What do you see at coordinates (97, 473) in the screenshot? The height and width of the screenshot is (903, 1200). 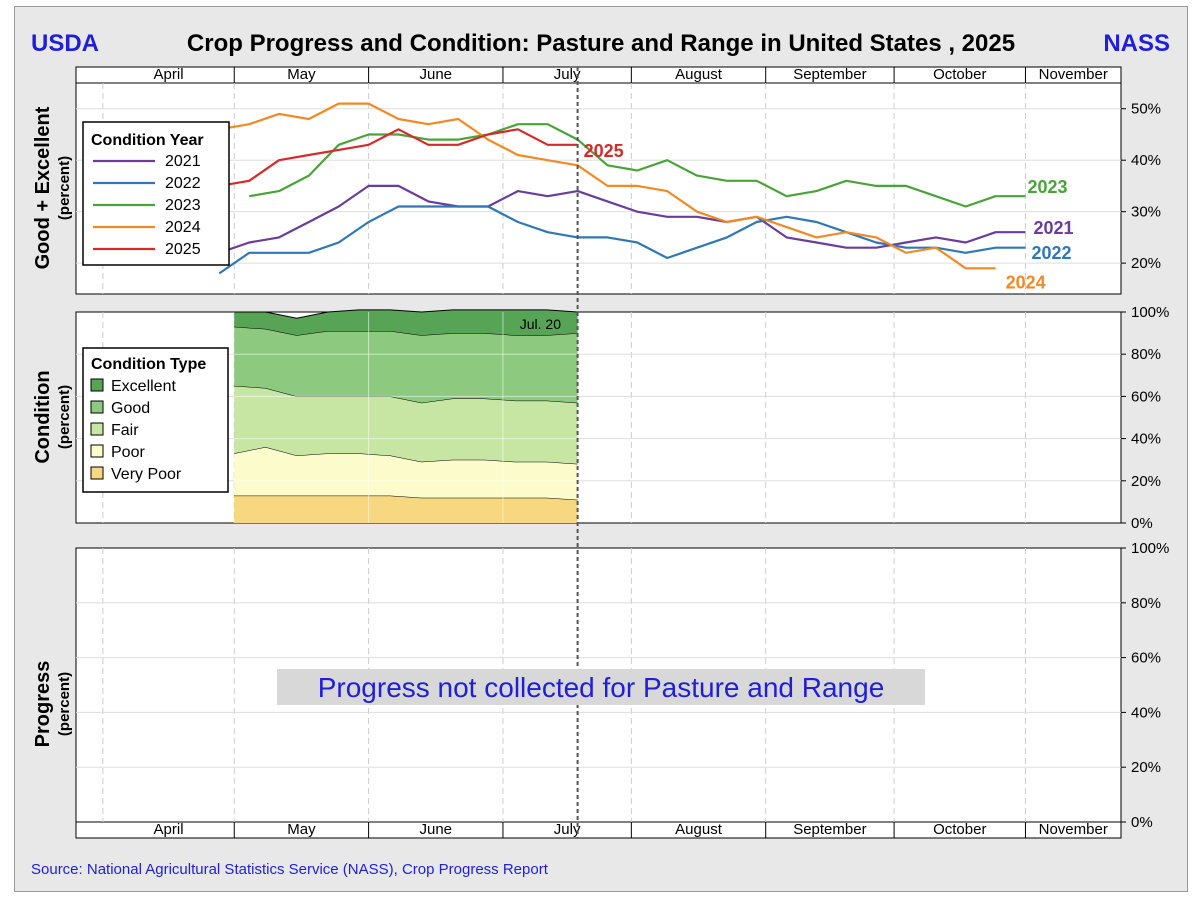 I see `legend-swatch-very-poor` at bounding box center [97, 473].